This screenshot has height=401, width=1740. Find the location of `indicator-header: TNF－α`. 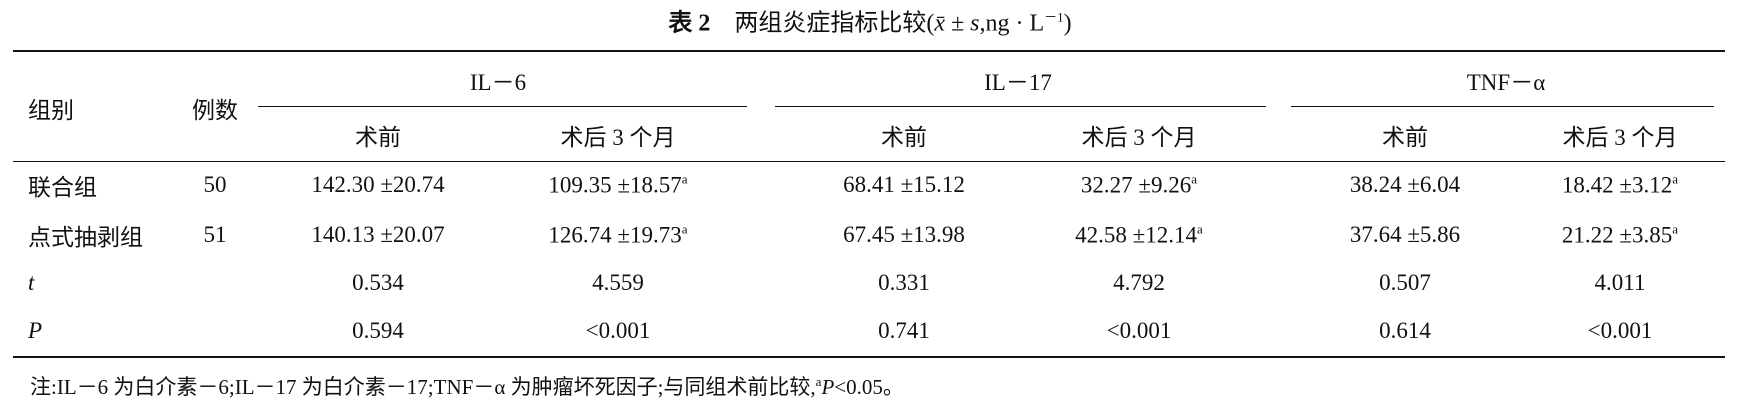

indicator-header: TNF－α is located at coordinates (1506, 82).